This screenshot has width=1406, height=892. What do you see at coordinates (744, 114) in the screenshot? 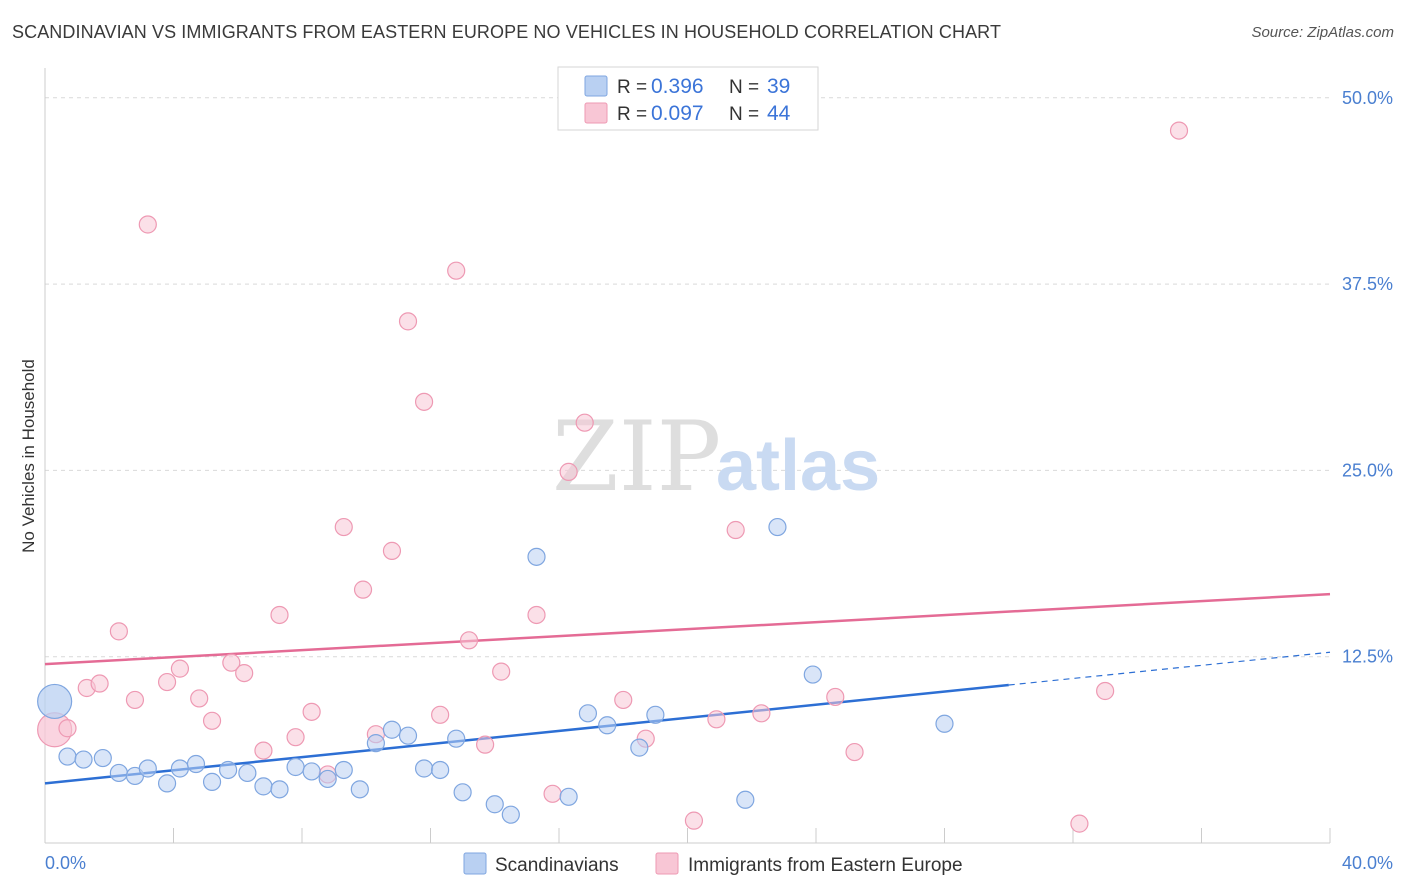
I see `legend-pink-n-label: N =` at bounding box center [744, 114].